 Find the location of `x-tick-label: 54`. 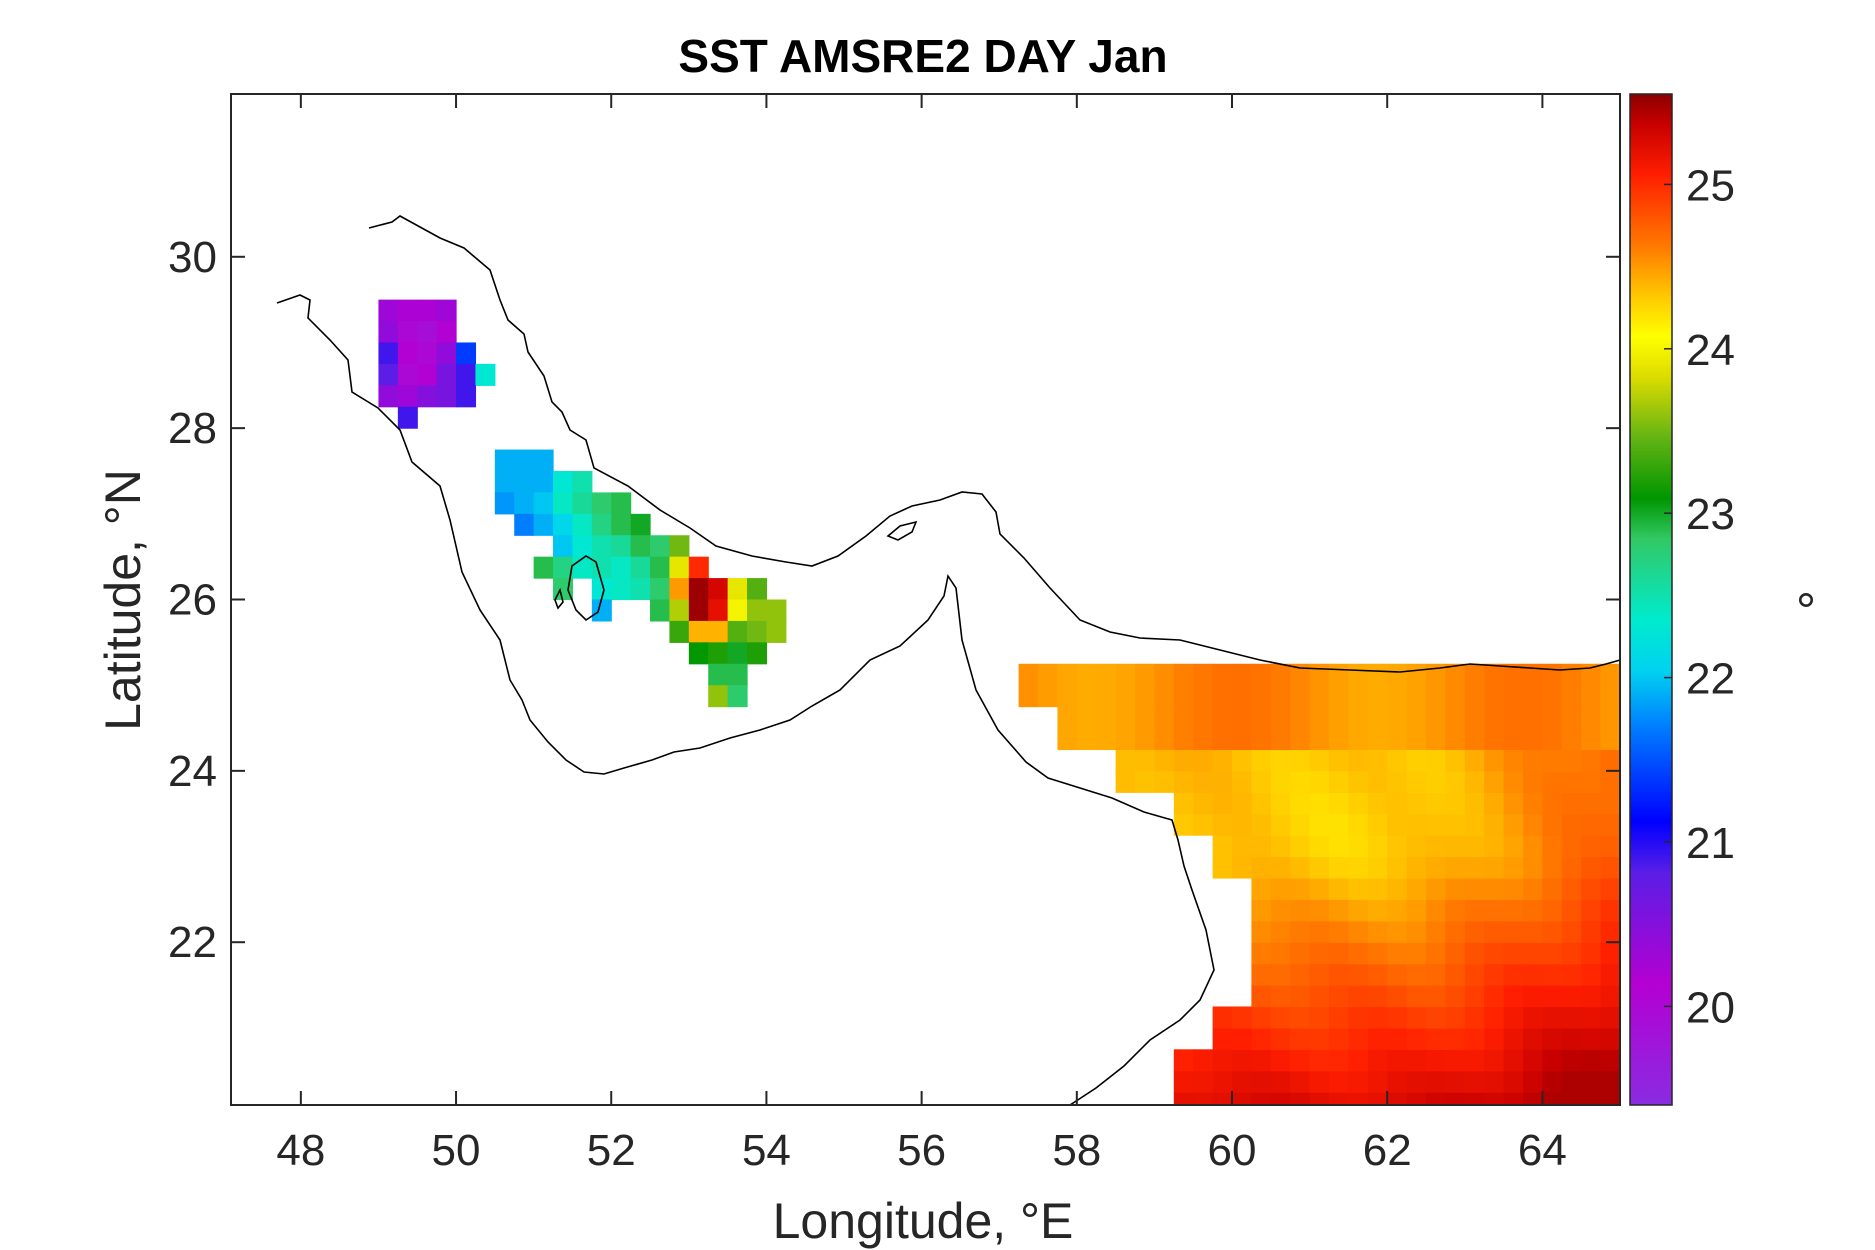

x-tick-label: 54 is located at coordinates (766, 1150).